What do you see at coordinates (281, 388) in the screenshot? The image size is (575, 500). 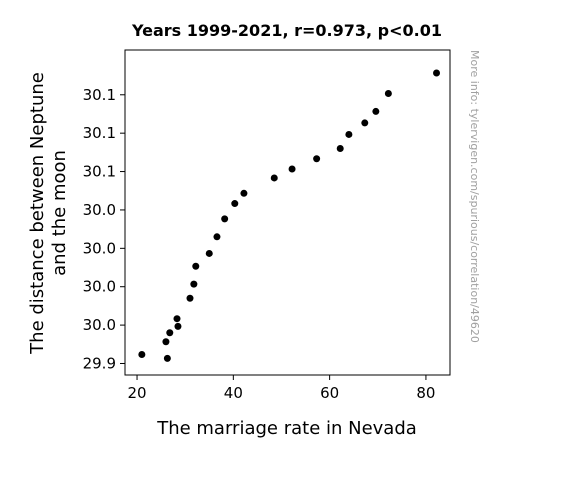 I see `x-axis: 20 40 60 80` at bounding box center [281, 388].